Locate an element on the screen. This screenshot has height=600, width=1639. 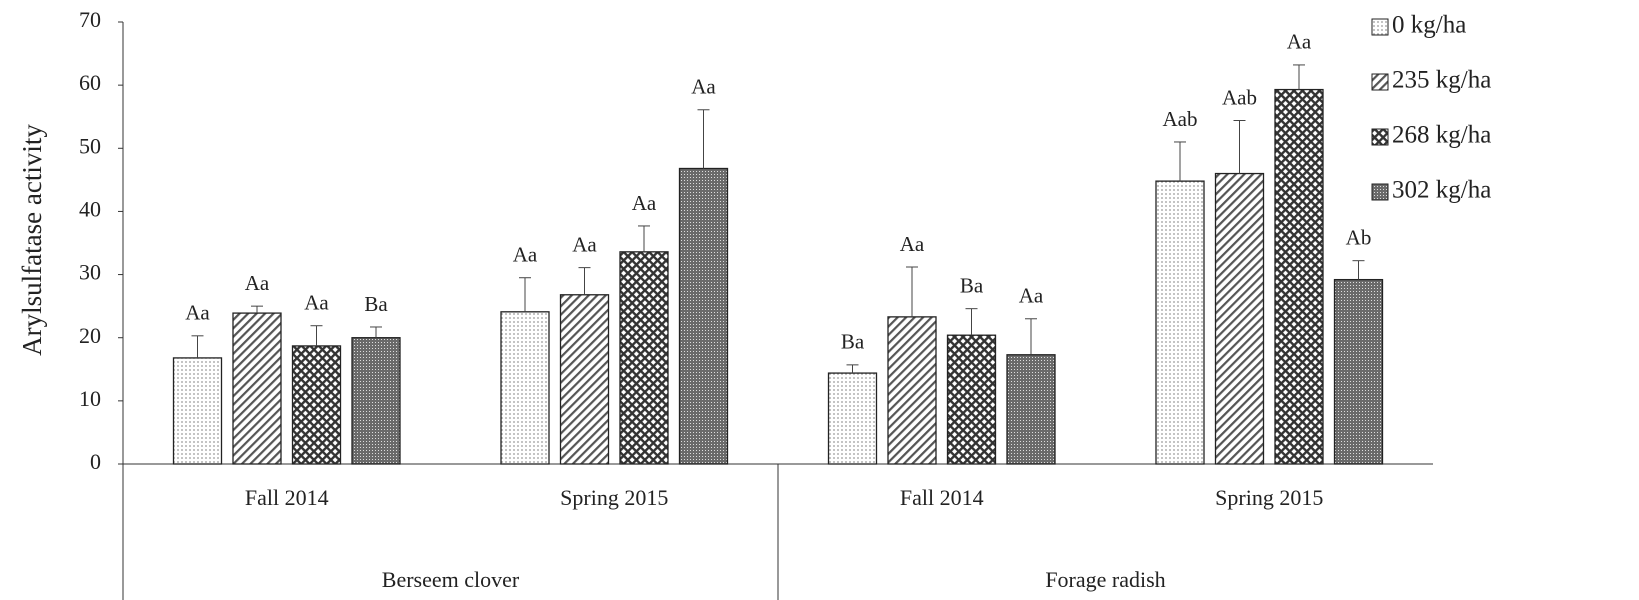
legend-label: 302 kg/ha is located at coordinates (1441, 190).